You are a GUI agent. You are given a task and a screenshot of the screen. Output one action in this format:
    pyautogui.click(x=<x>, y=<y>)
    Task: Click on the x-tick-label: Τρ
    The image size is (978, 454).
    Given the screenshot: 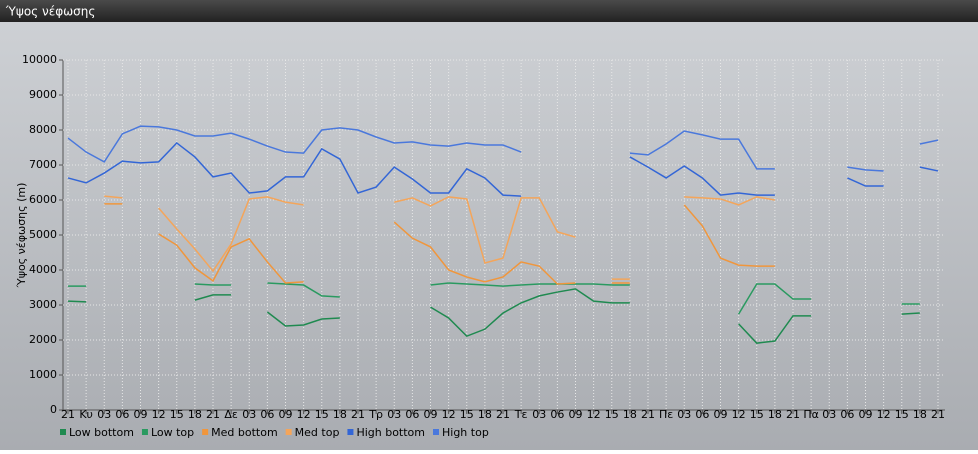 What is the action you would take?
    pyautogui.click(x=375, y=414)
    